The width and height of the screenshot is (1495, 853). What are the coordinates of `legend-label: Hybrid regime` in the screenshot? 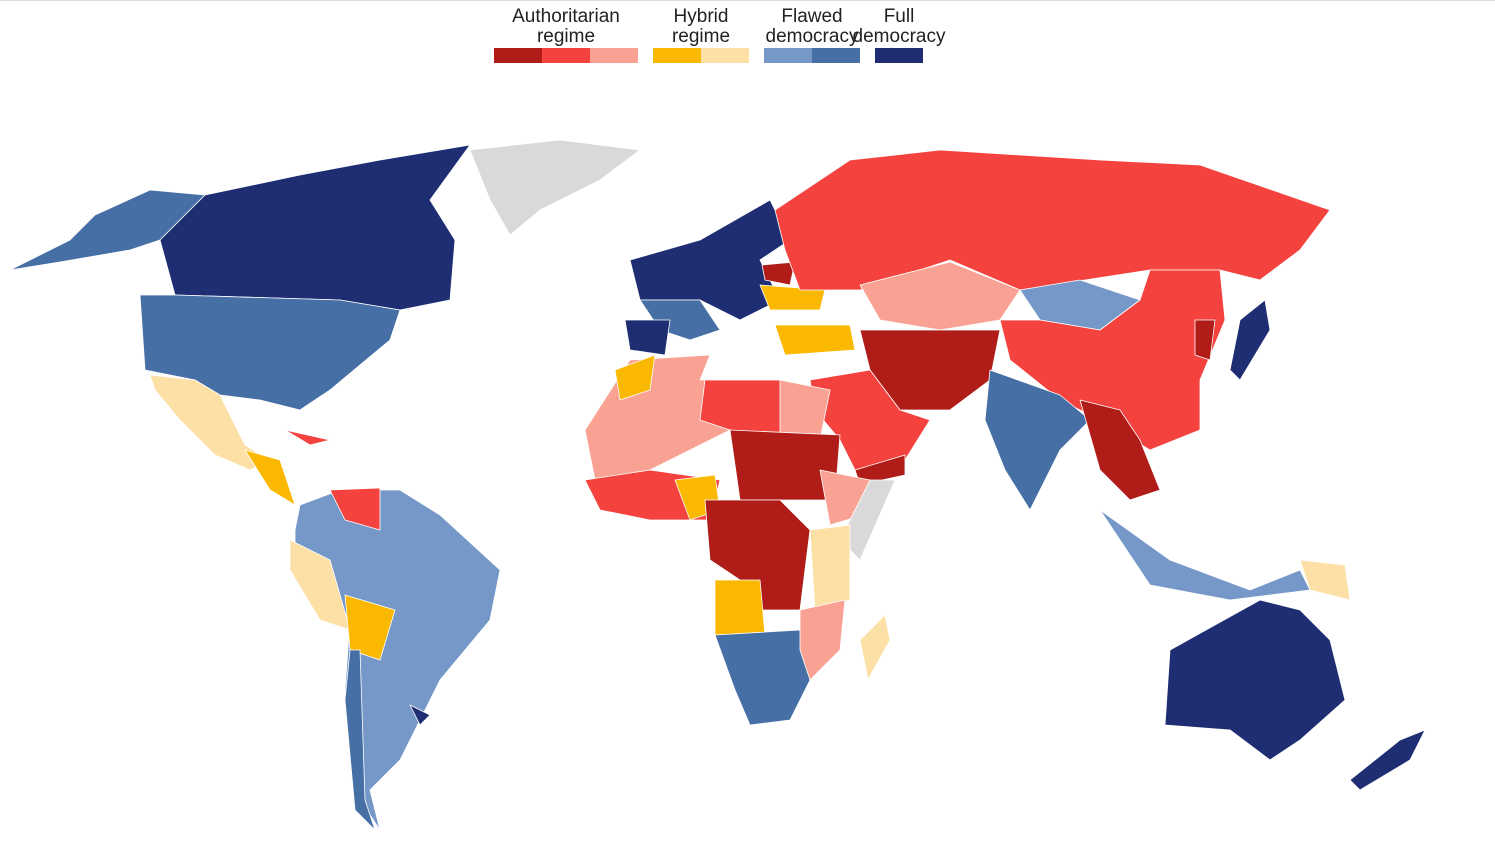 It's located at (701, 26).